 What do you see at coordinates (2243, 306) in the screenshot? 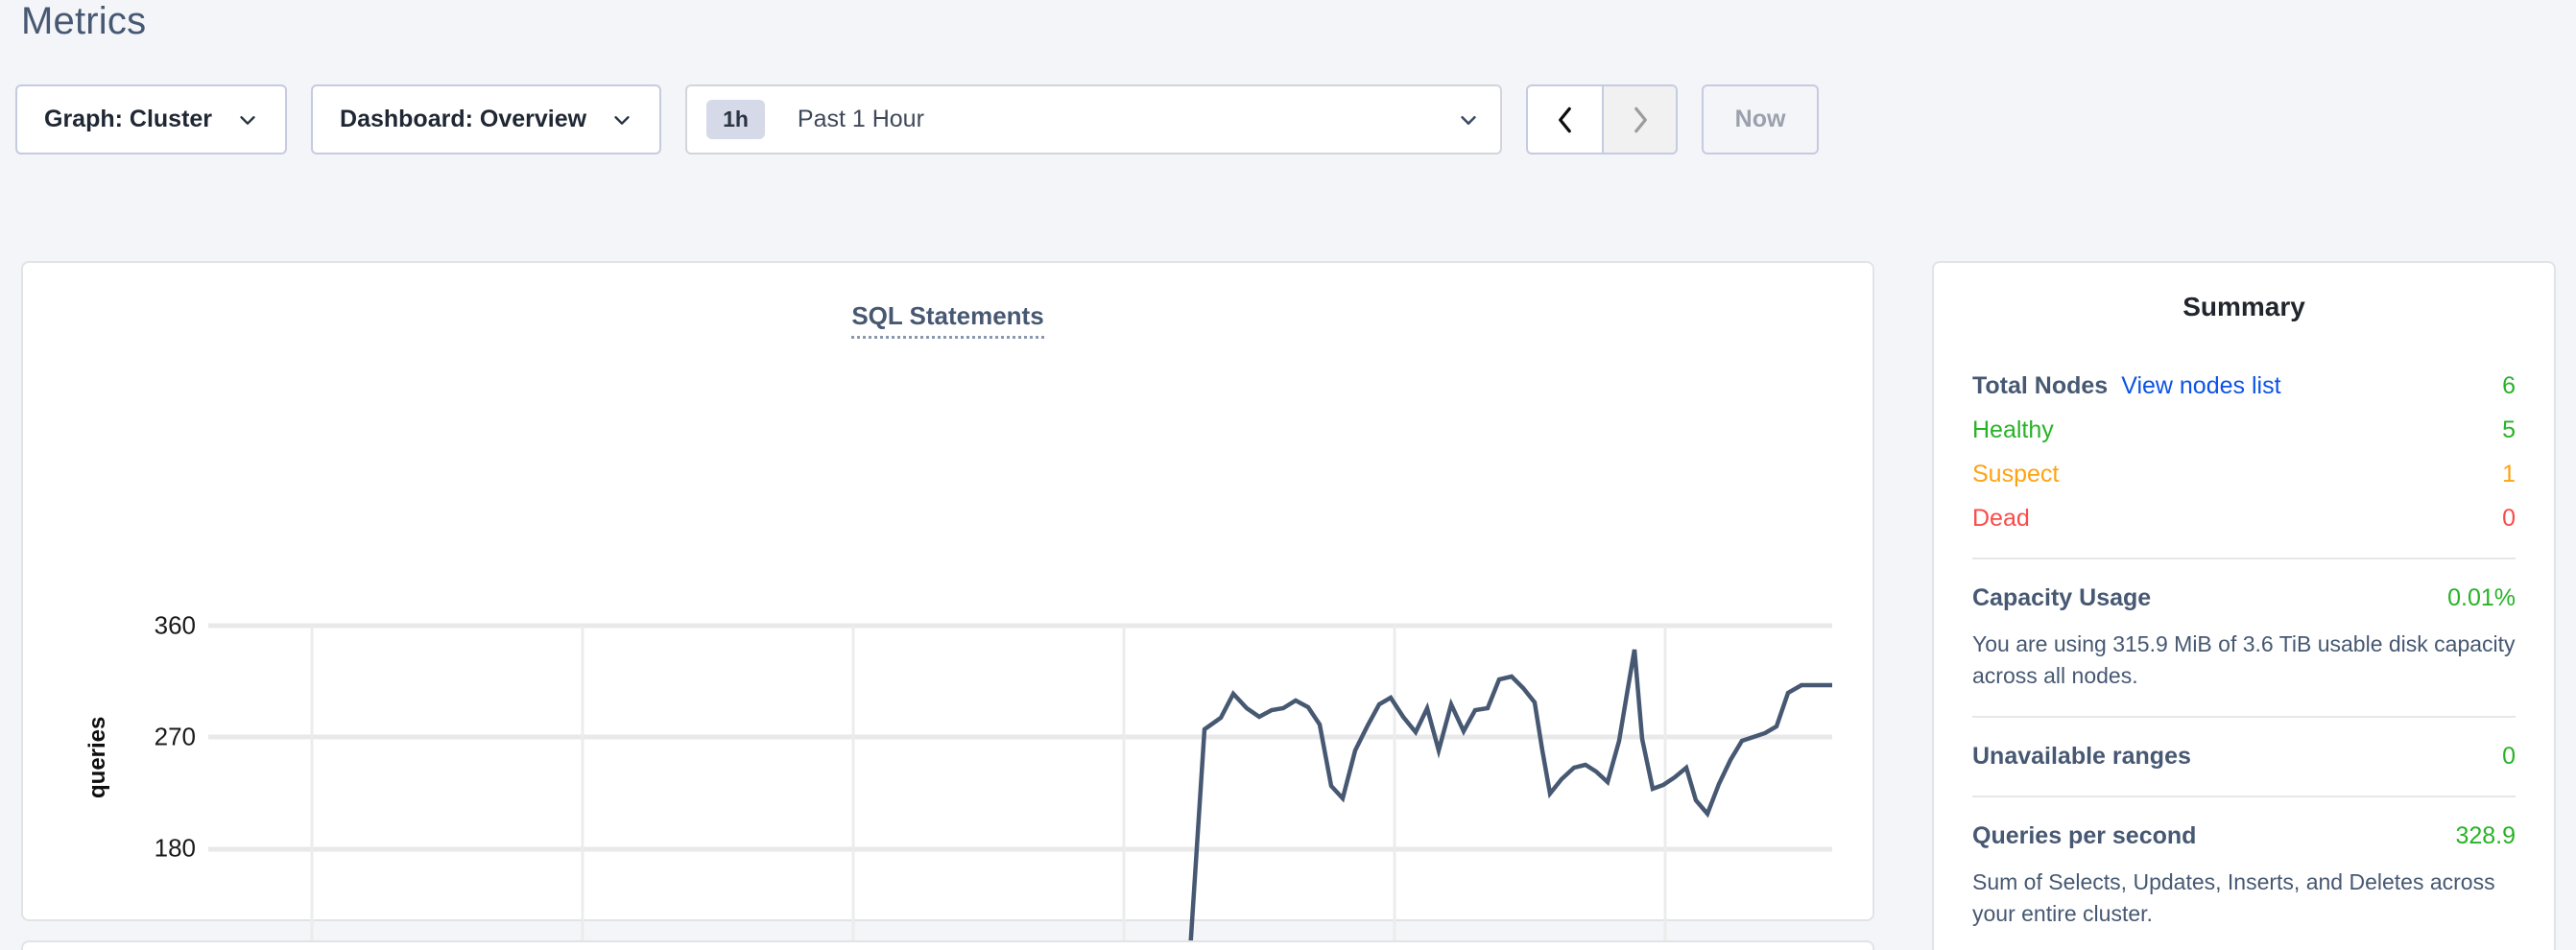
I see `summary-heading: Summary` at bounding box center [2243, 306].